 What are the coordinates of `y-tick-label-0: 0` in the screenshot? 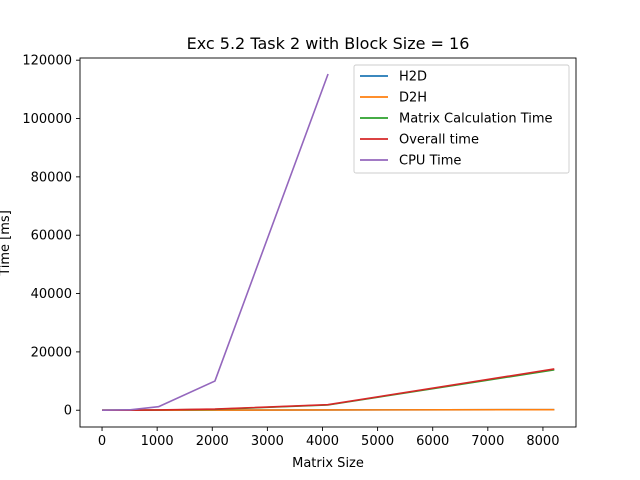 It's located at (68, 411).